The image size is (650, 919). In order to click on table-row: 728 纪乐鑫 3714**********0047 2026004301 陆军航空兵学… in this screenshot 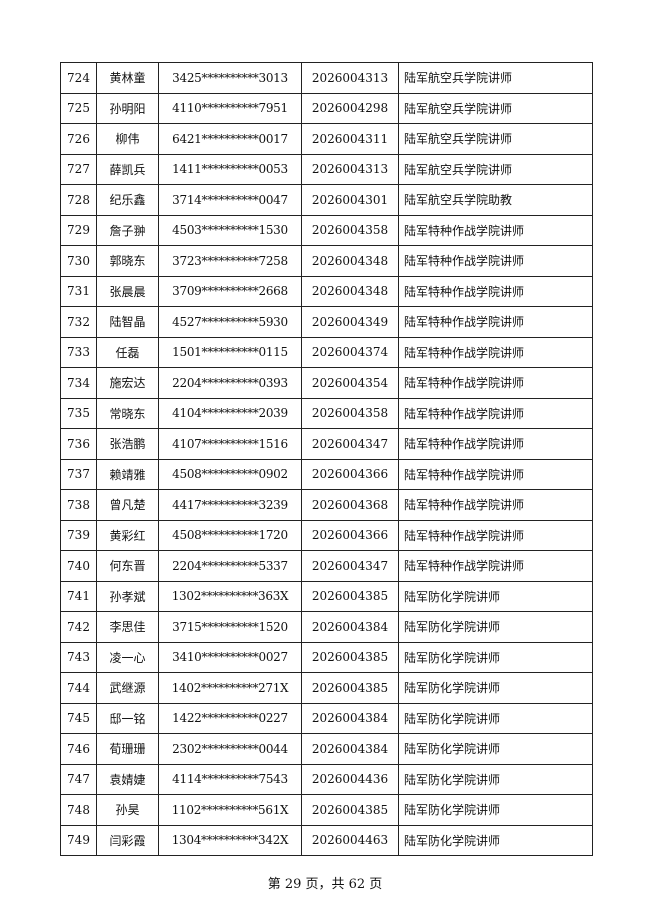, I will do `click(326, 200)`.